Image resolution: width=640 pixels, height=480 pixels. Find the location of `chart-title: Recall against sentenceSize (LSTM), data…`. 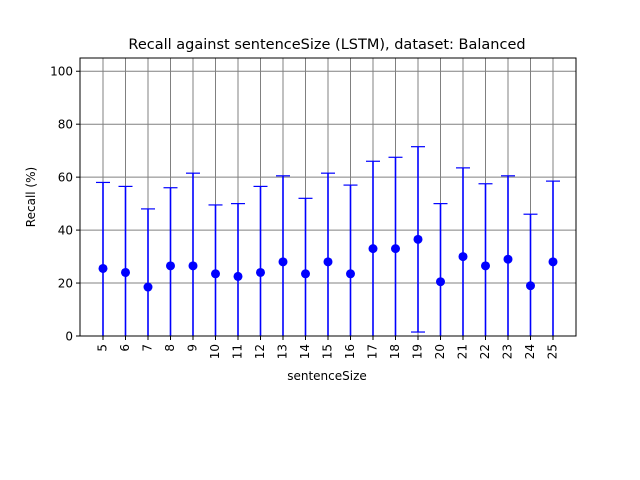

chart-title: Recall against sentenceSize (LSTM), data… is located at coordinates (326, 45).